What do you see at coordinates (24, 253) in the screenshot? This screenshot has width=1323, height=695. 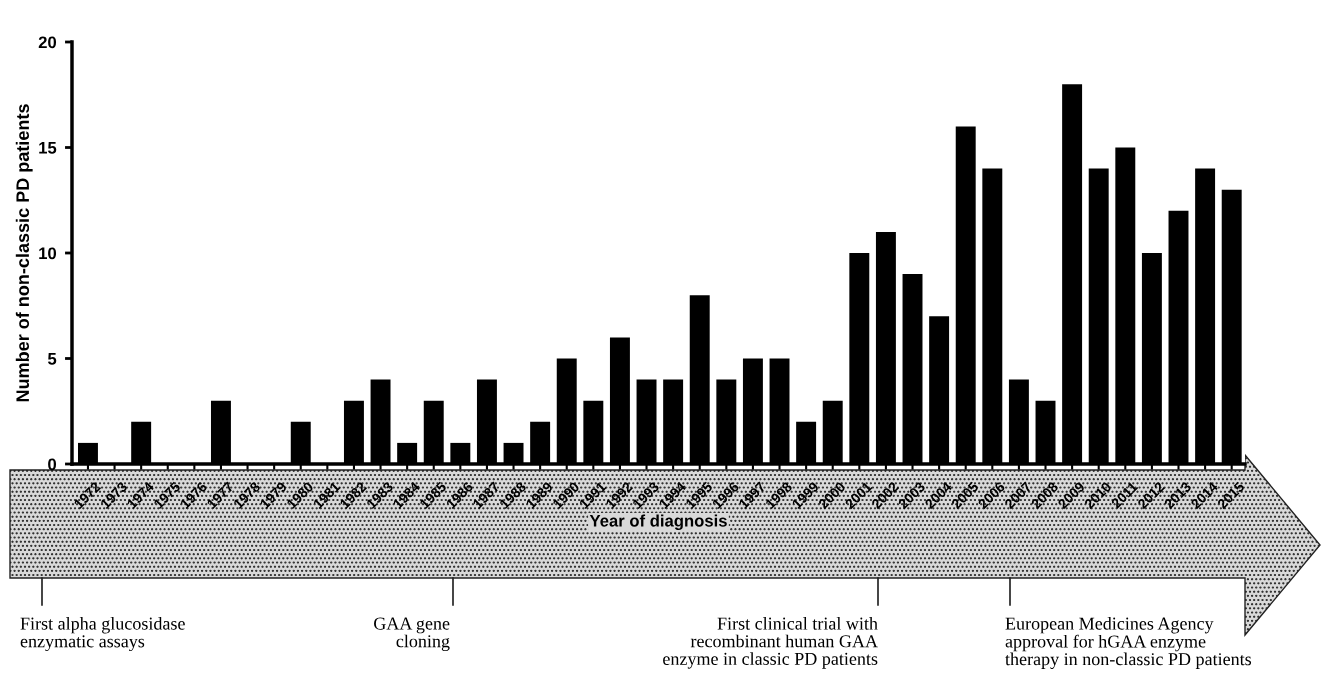 I see `y-axis-title: Number of non-classic PD patients` at bounding box center [24, 253].